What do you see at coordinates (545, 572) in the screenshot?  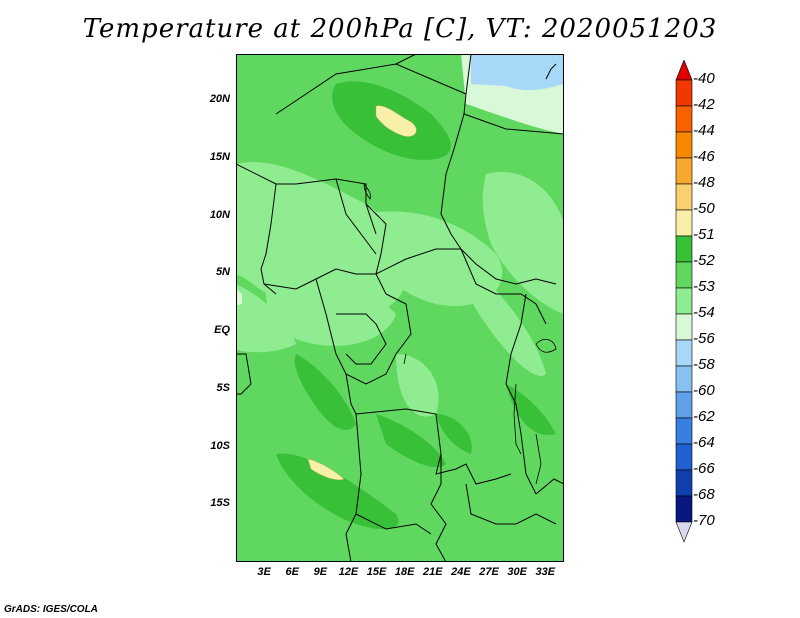 I see `lon-tick-label: 33E` at bounding box center [545, 572].